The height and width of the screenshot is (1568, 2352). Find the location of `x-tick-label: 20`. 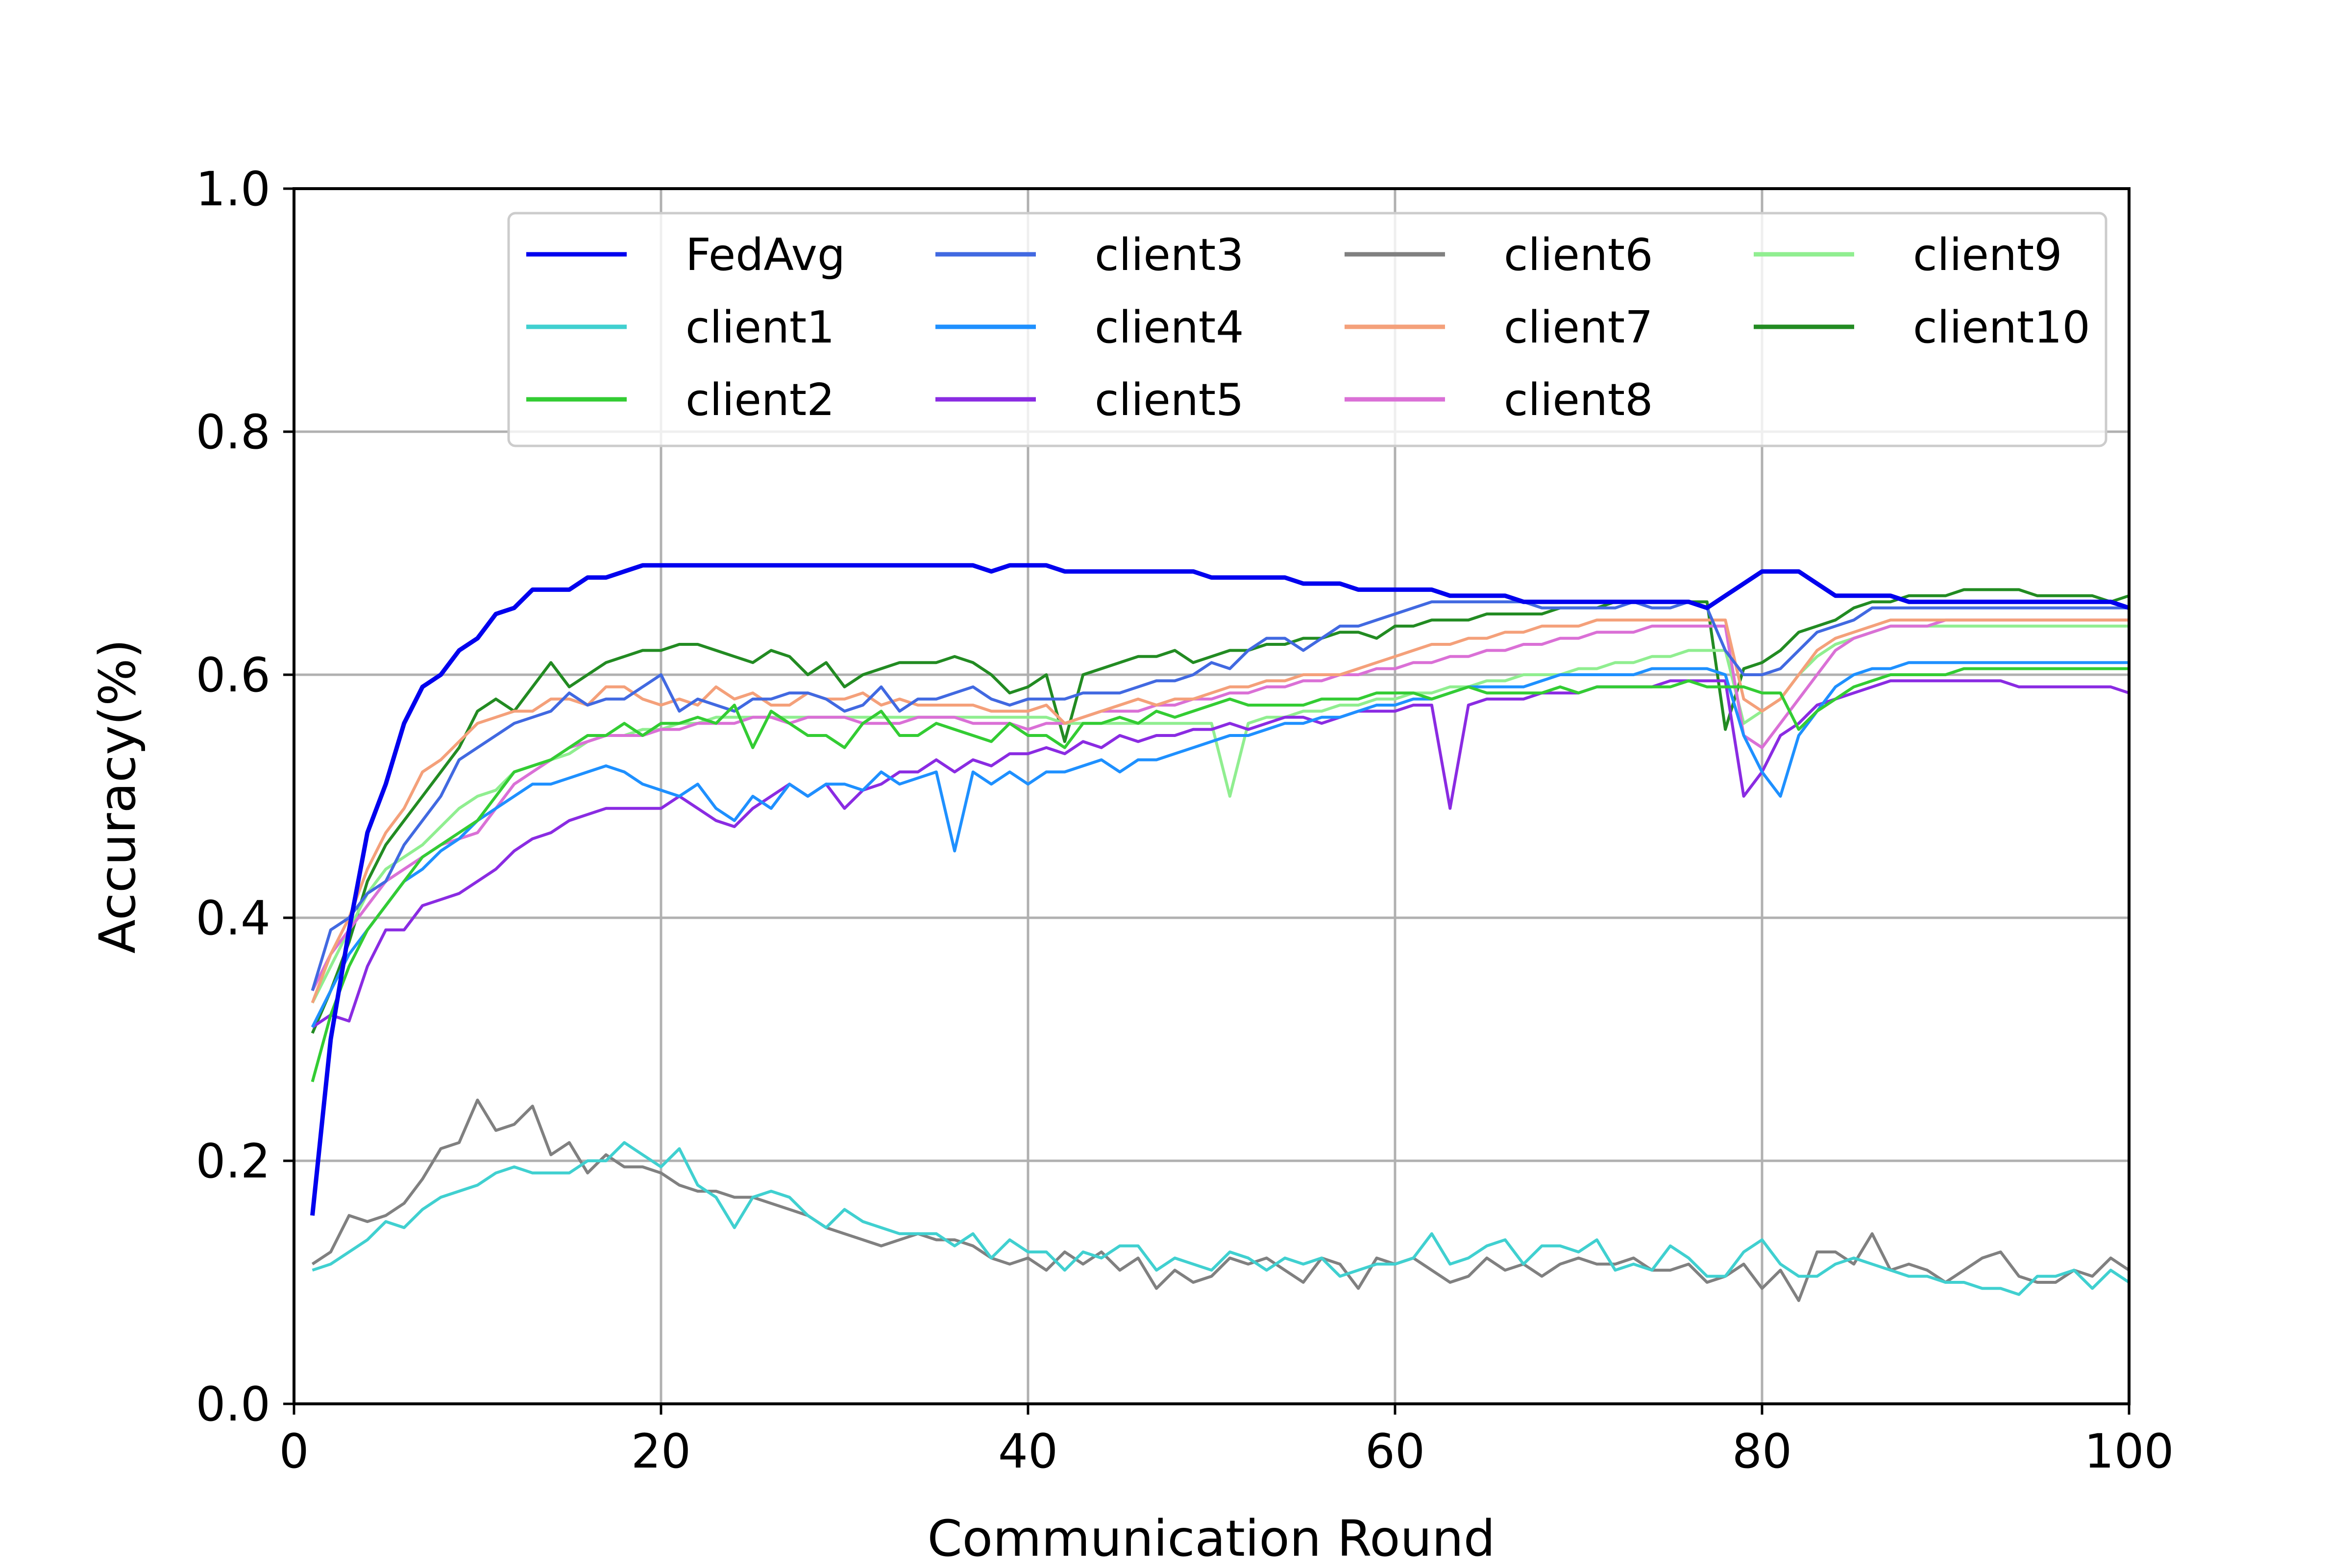

x-tick-label: 20 is located at coordinates (661, 1451).